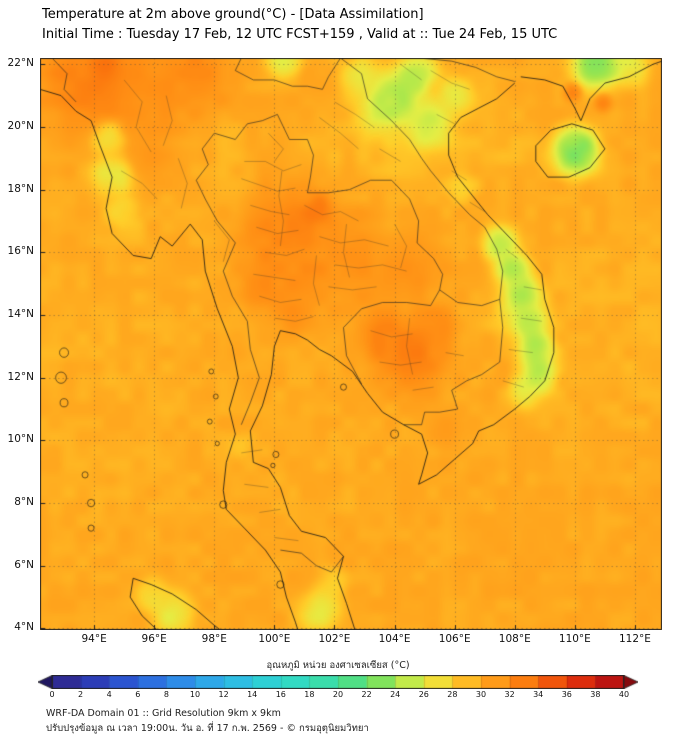 The height and width of the screenshot is (756, 676). What do you see at coordinates (109, 694) in the screenshot?
I see `colorbar-tick-label: 4` at bounding box center [109, 694].